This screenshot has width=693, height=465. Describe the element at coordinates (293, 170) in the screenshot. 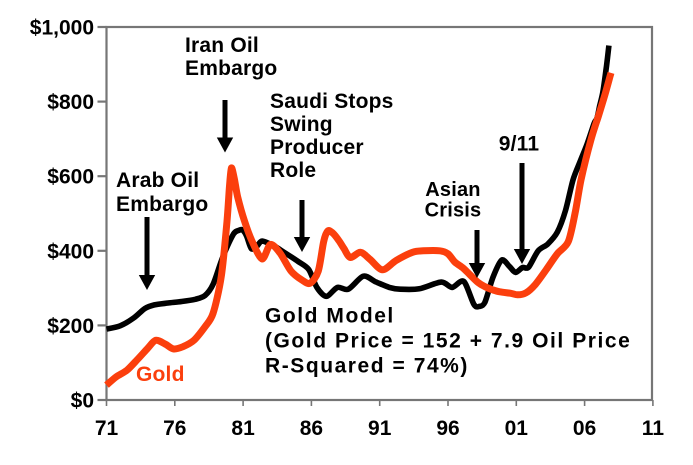

I see `svg-text: Role` at that location.